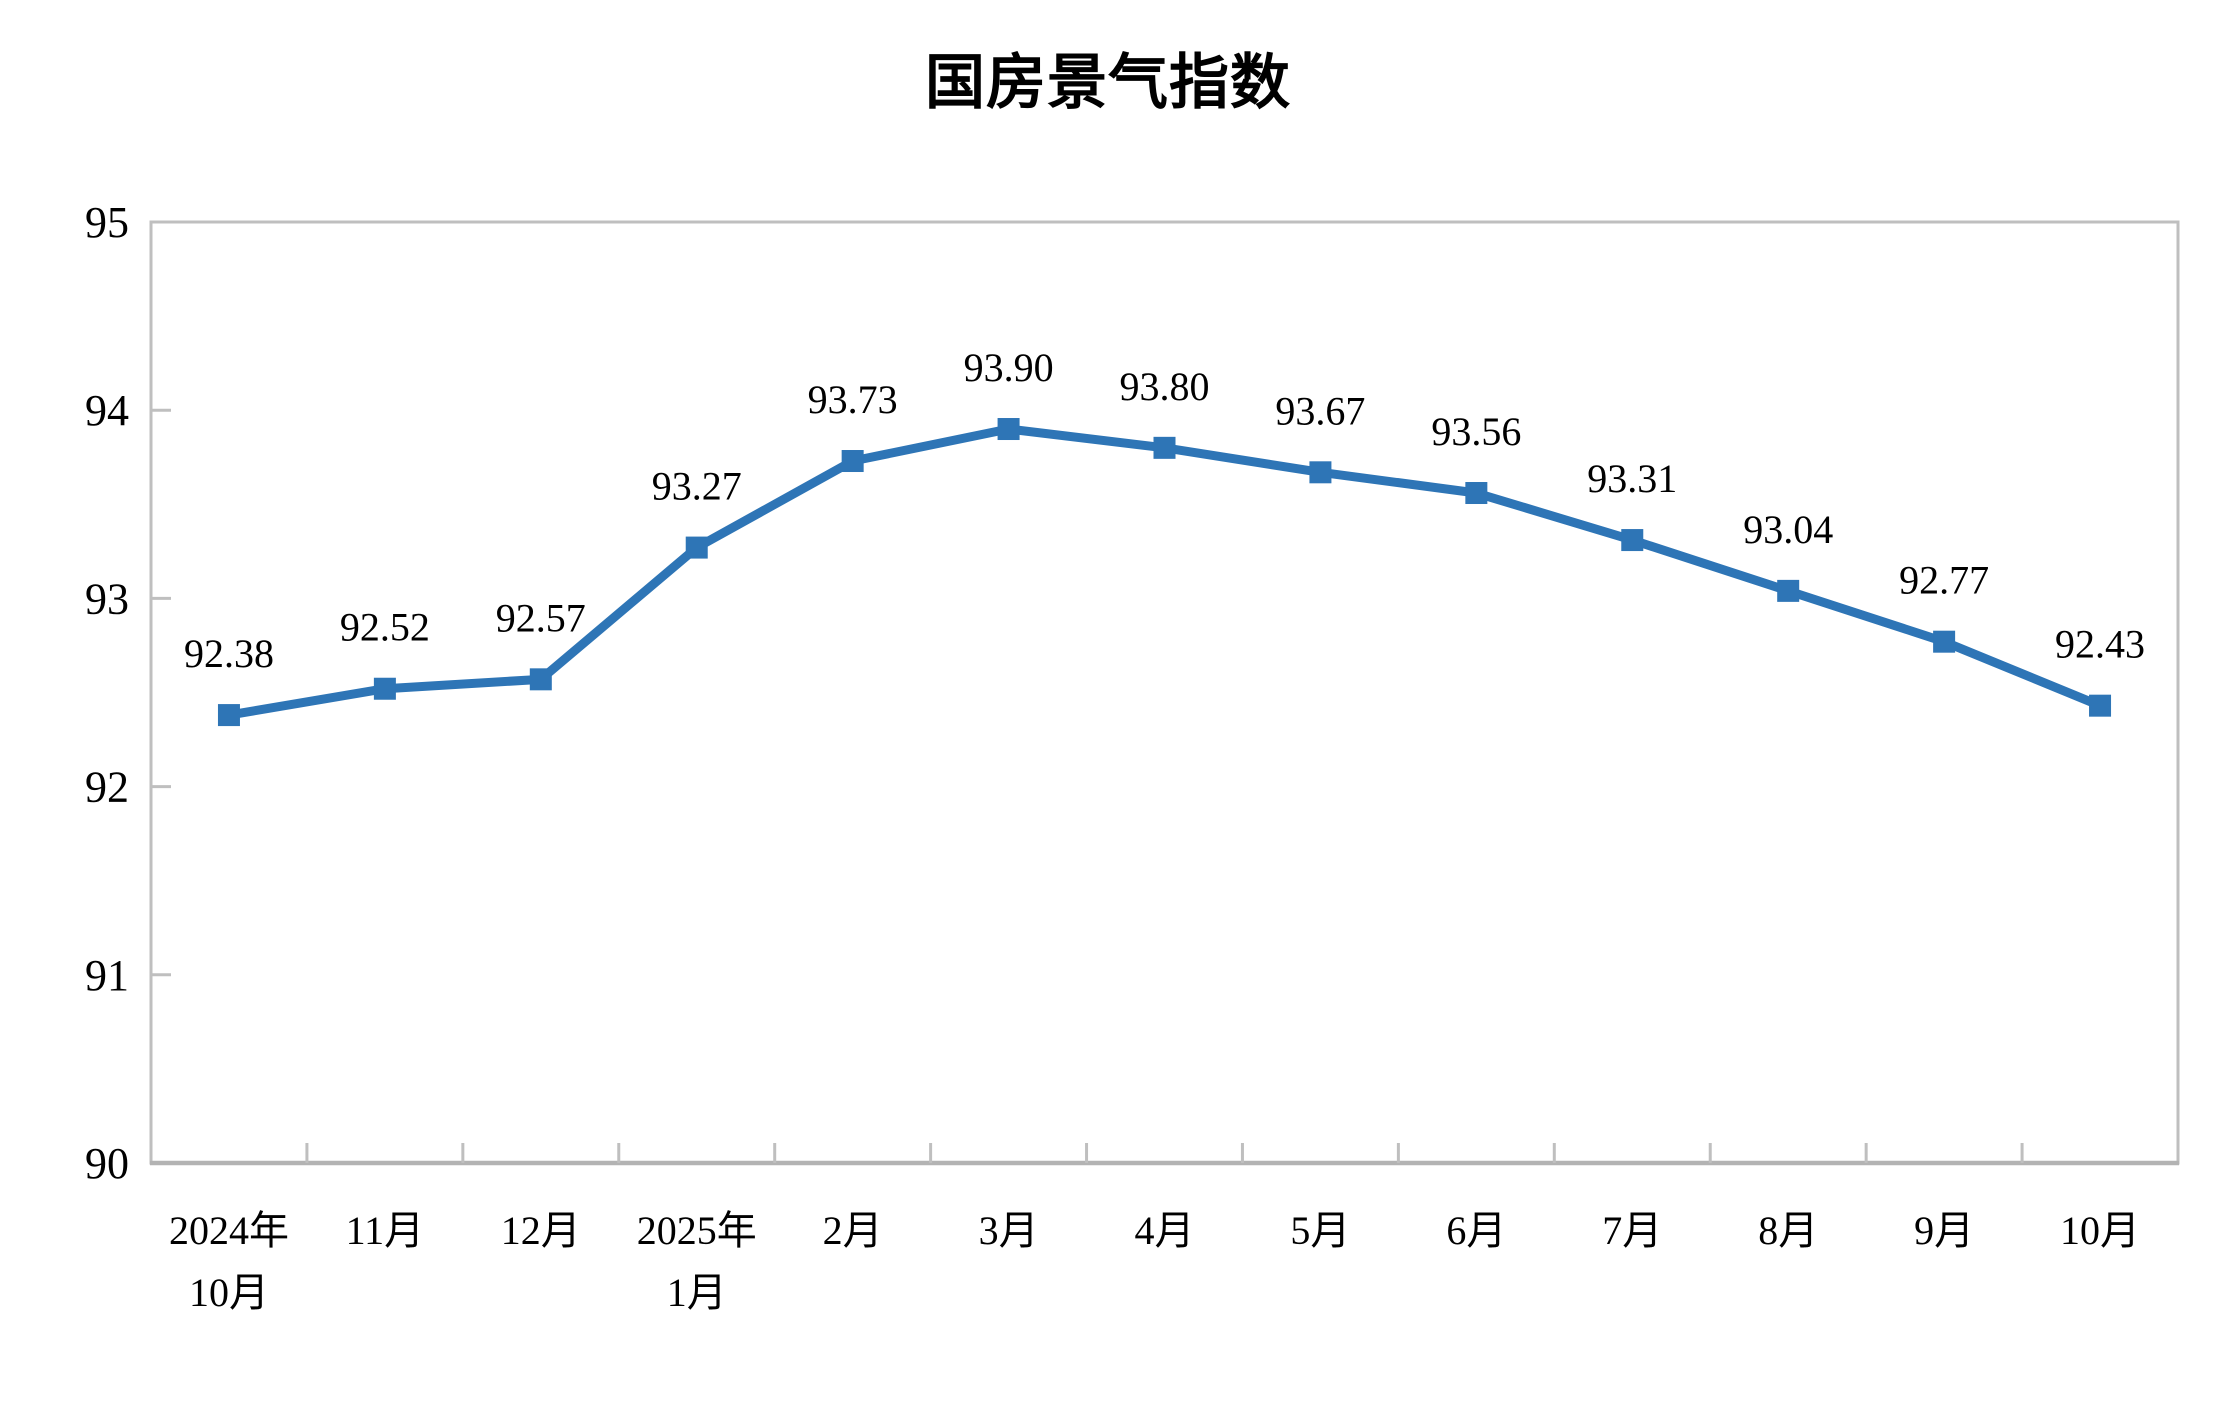 The height and width of the screenshot is (1412, 2216). Describe the element at coordinates (1108, 82) in the screenshot. I see `chart-title: 国房景气指数` at that location.